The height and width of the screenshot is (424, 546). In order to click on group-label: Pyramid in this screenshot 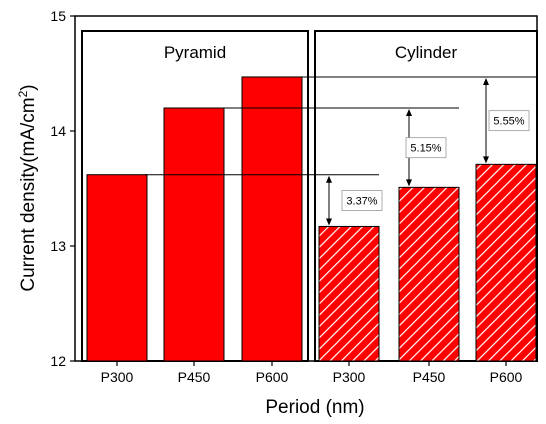, I will do `click(195, 52)`.